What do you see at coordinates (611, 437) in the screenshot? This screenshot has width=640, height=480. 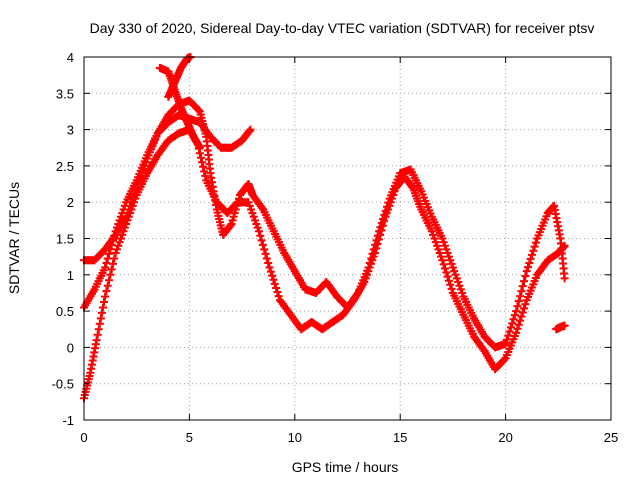 I see `x-tick-label: 25` at bounding box center [611, 437].